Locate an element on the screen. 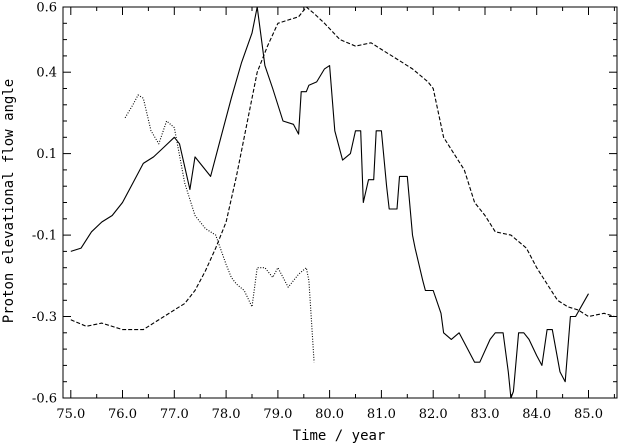  y-tick-label: -0.3 is located at coordinates (44, 317).